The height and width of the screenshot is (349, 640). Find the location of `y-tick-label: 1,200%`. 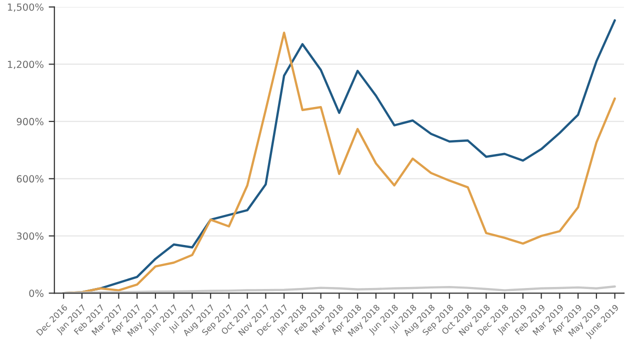

y-tick-label: 1,200% is located at coordinates (26, 65).